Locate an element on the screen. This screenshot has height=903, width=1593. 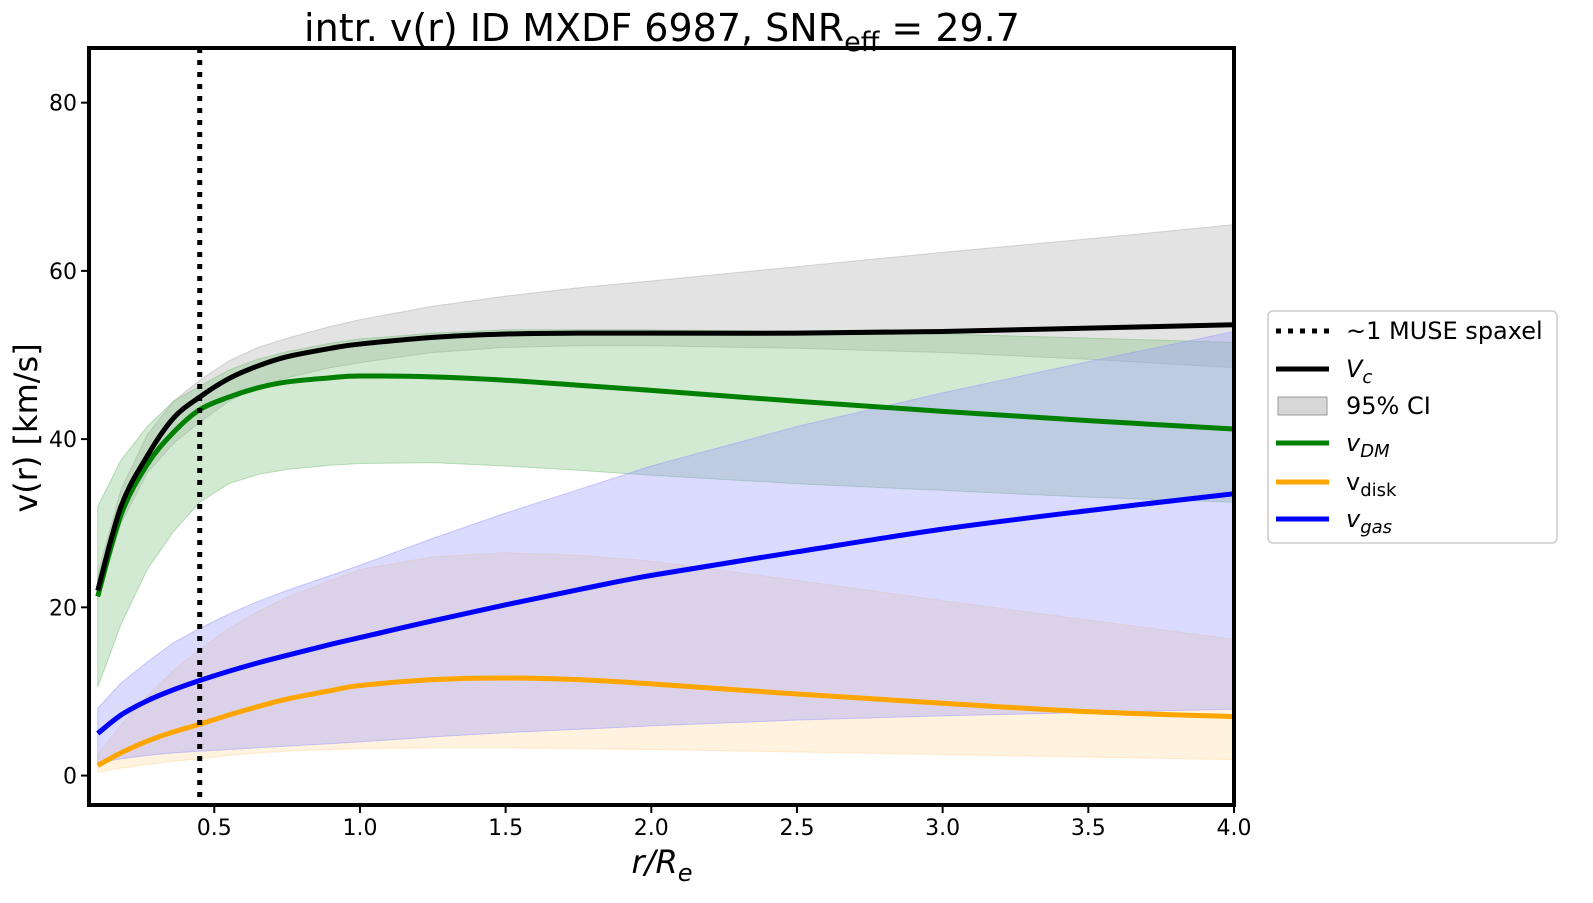
chart-title: intr. v(r) ID MXDF 6987, SNReff = 29.7 is located at coordinates (662, 32).